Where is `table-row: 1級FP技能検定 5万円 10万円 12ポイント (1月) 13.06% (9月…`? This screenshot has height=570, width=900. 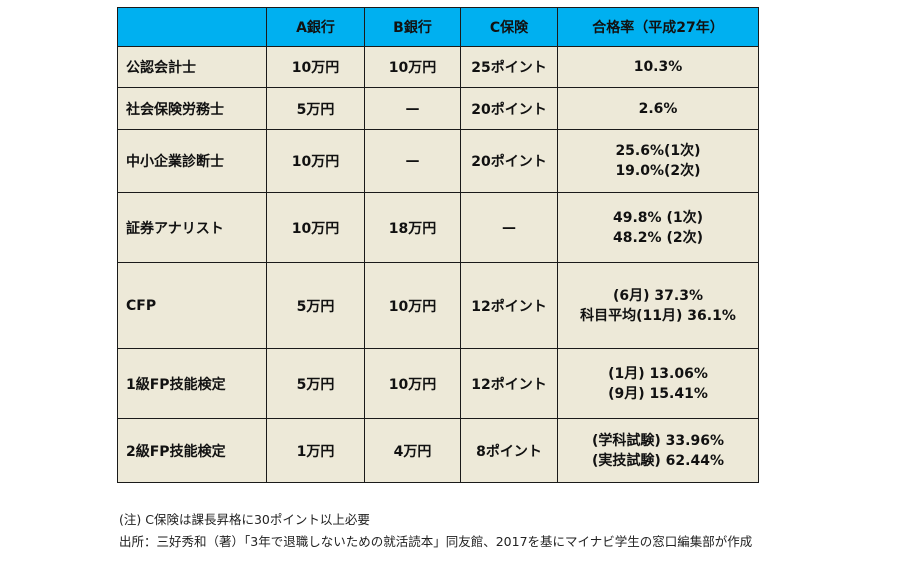
table-row: 1級FP技能検定 5万円 10万円 12ポイント (1月) 13.06% (9月… is located at coordinates (438, 383).